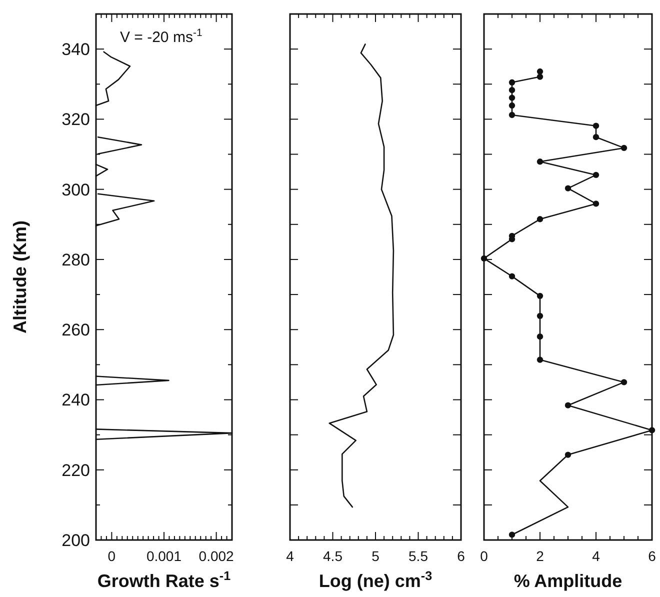 This screenshot has height=597, width=660. I want to click on y-tick-label: 340, so click(76, 50).